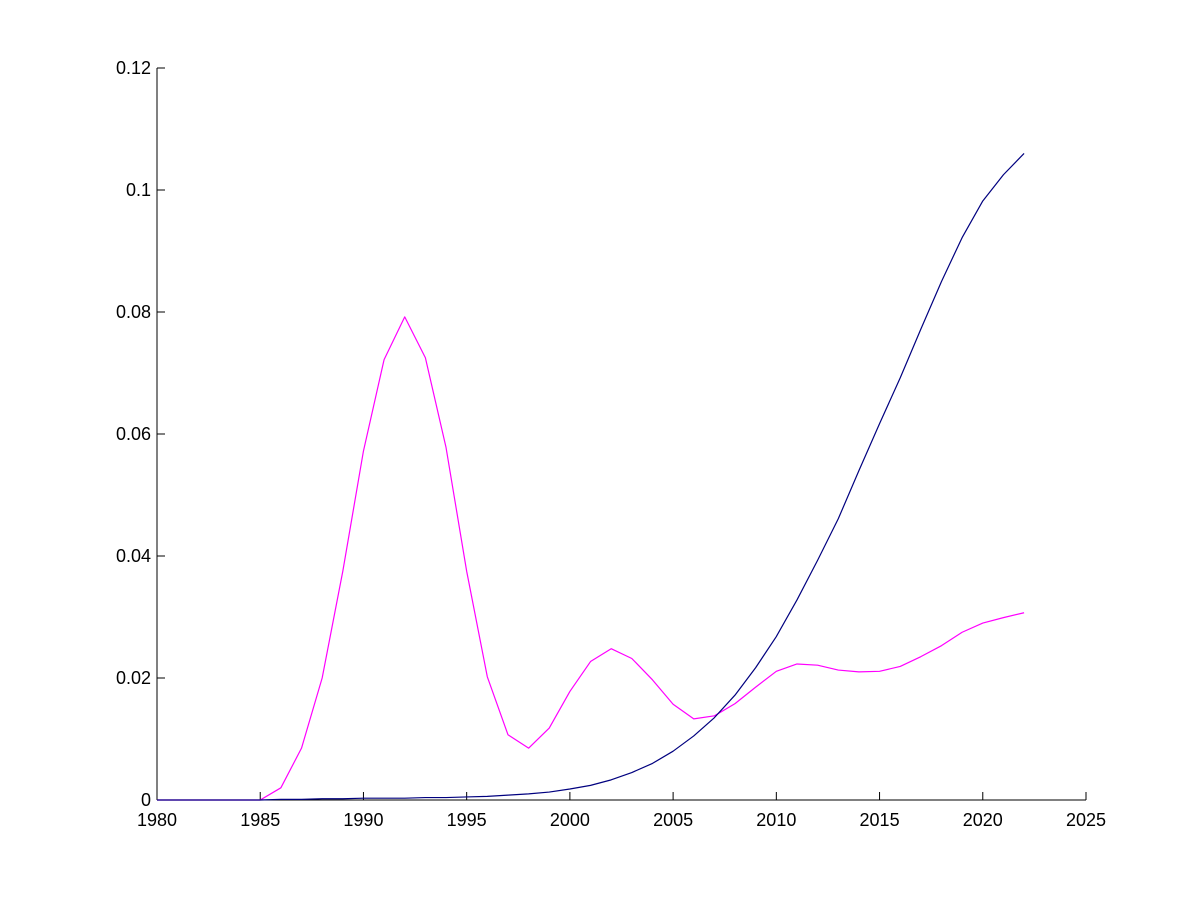  What do you see at coordinates (983, 820) in the screenshot?
I see `x-tick-label: 2020` at bounding box center [983, 820].